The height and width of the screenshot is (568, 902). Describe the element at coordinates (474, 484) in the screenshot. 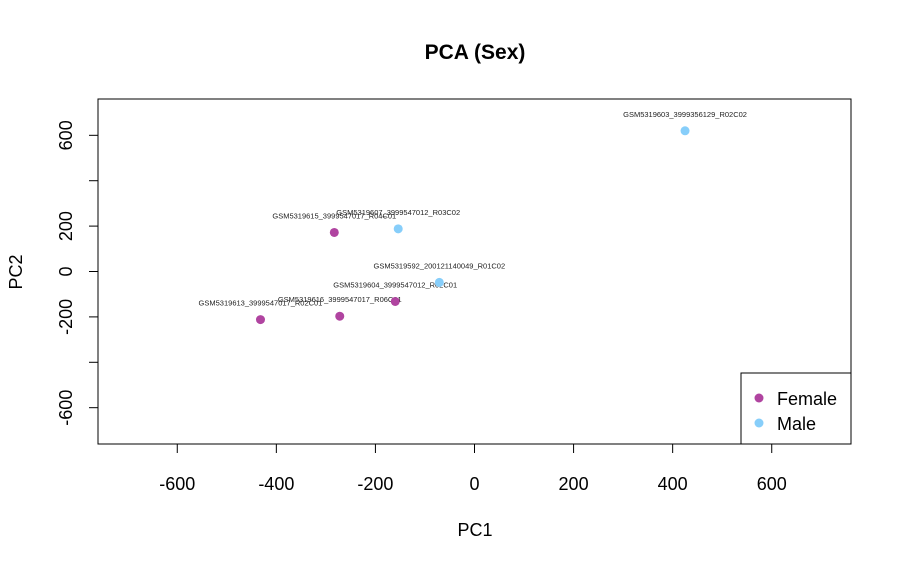

I see `x-tick-label: 0` at that location.